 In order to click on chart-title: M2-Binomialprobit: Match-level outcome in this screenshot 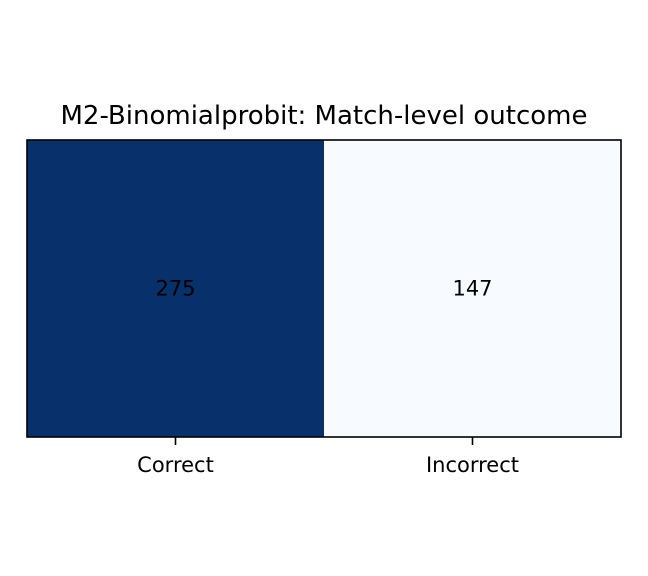, I will do `click(324, 116)`.